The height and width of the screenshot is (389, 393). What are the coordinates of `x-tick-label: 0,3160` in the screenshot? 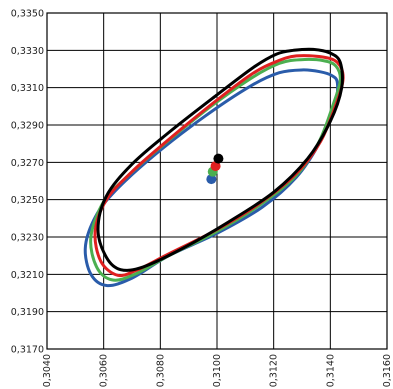 It's located at (387, 370).